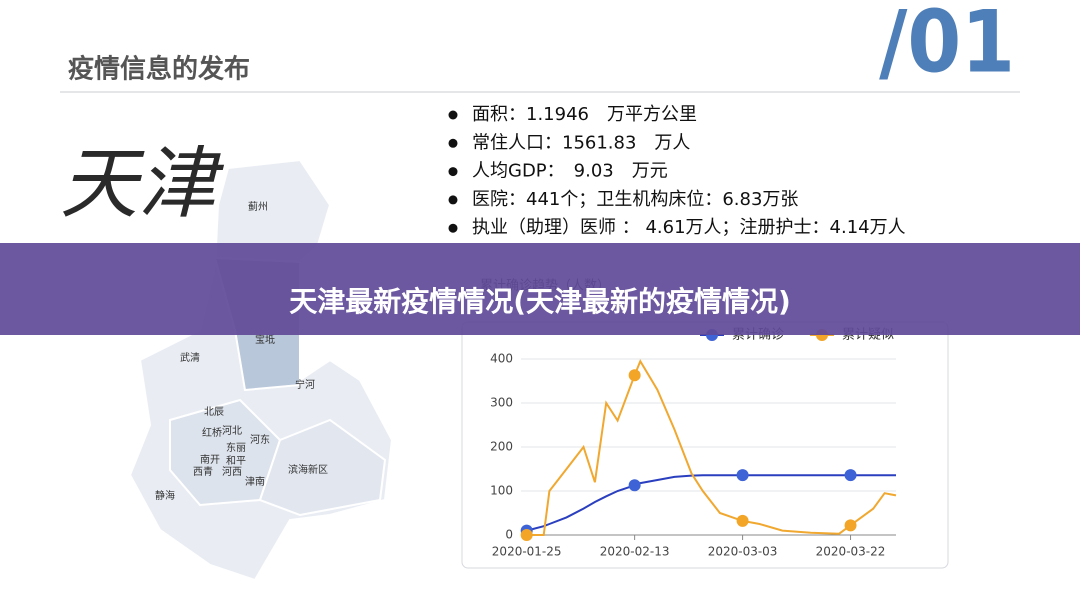  I want to click on map-label: 河东, so click(260, 439).